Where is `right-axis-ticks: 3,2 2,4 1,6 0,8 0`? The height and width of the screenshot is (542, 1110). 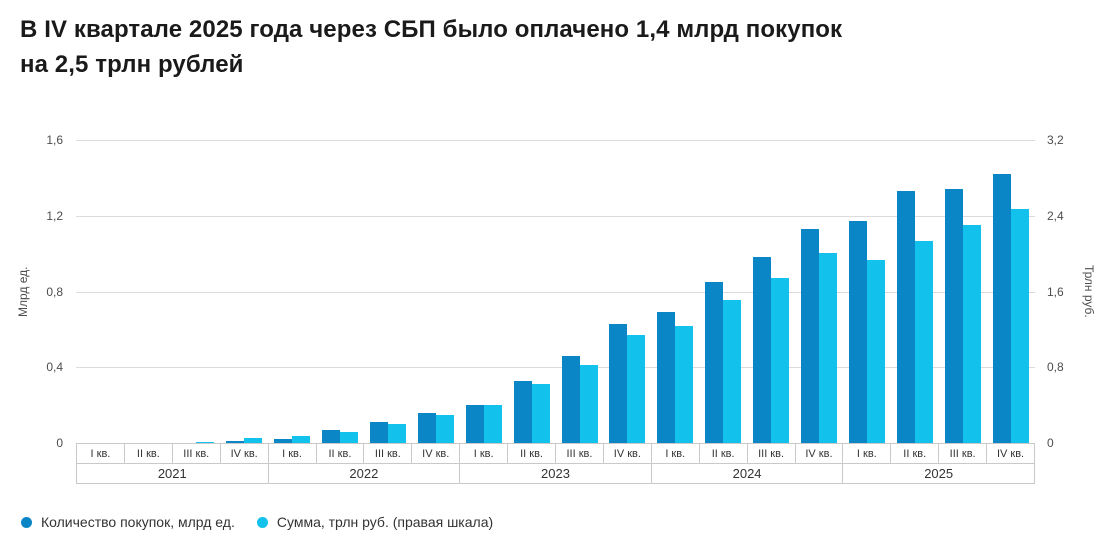 right-axis-ticks: 3,2 2,4 1,6 0,8 0 is located at coordinates (1067, 291).